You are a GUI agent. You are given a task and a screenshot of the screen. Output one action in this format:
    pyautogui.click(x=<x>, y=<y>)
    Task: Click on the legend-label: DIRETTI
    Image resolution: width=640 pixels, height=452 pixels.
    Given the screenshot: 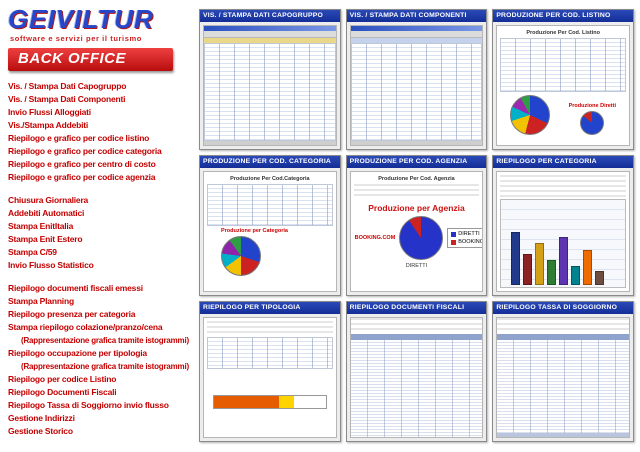 What is the action you would take?
    pyautogui.click(x=469, y=234)
    